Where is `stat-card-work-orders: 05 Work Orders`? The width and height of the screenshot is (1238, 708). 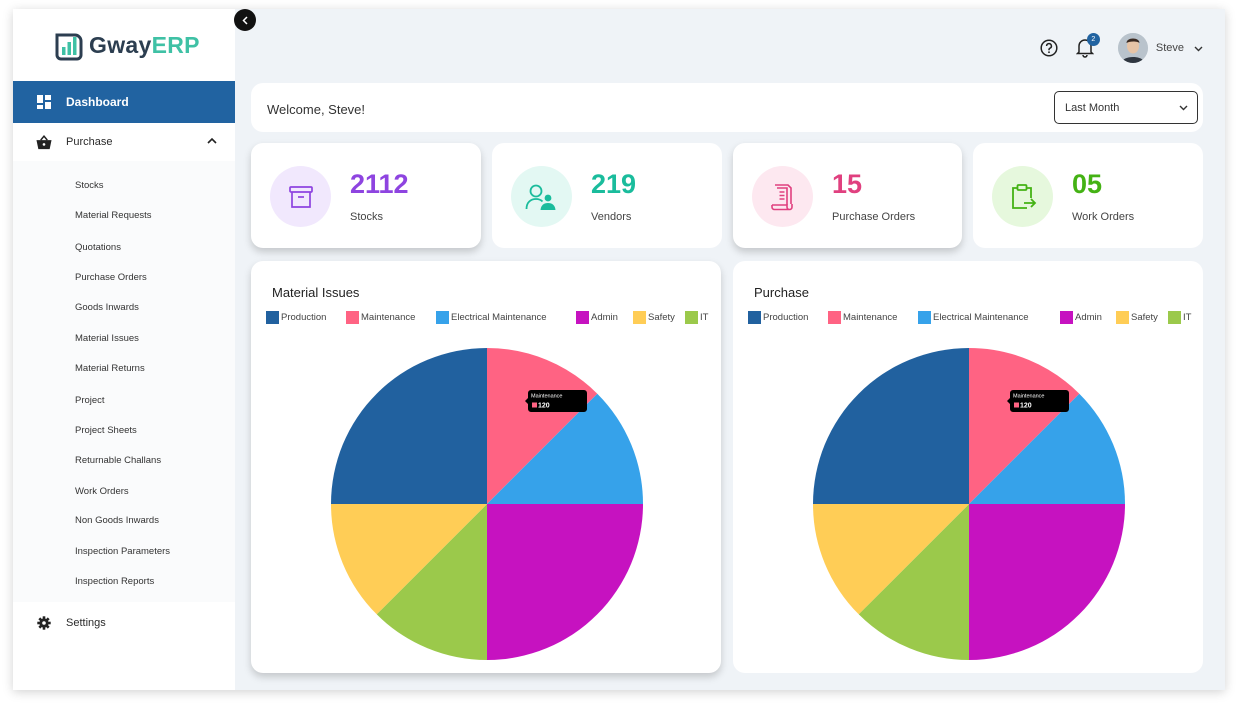 stat-card-work-orders: 05 Work Orders is located at coordinates (1088, 195).